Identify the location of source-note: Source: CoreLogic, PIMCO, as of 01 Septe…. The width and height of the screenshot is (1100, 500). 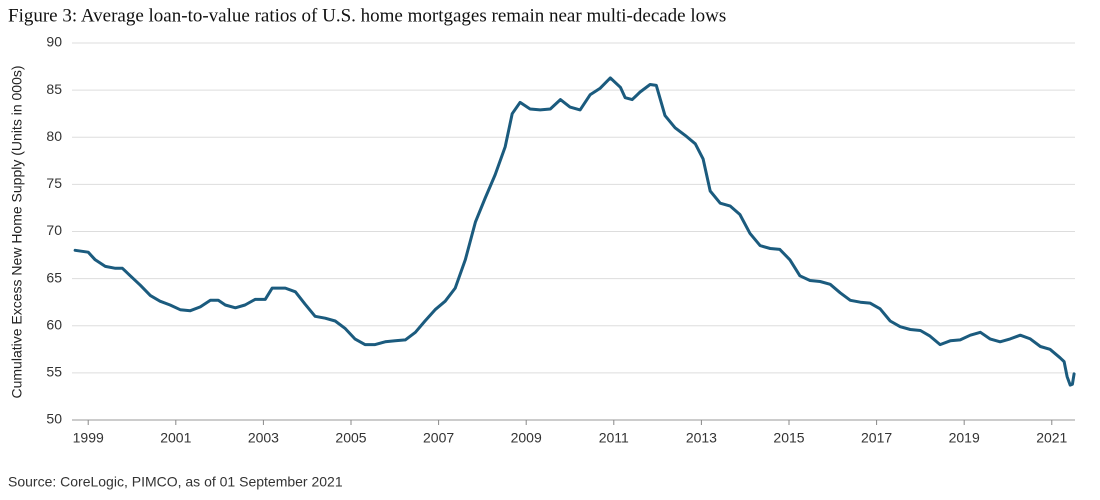
(175, 482).